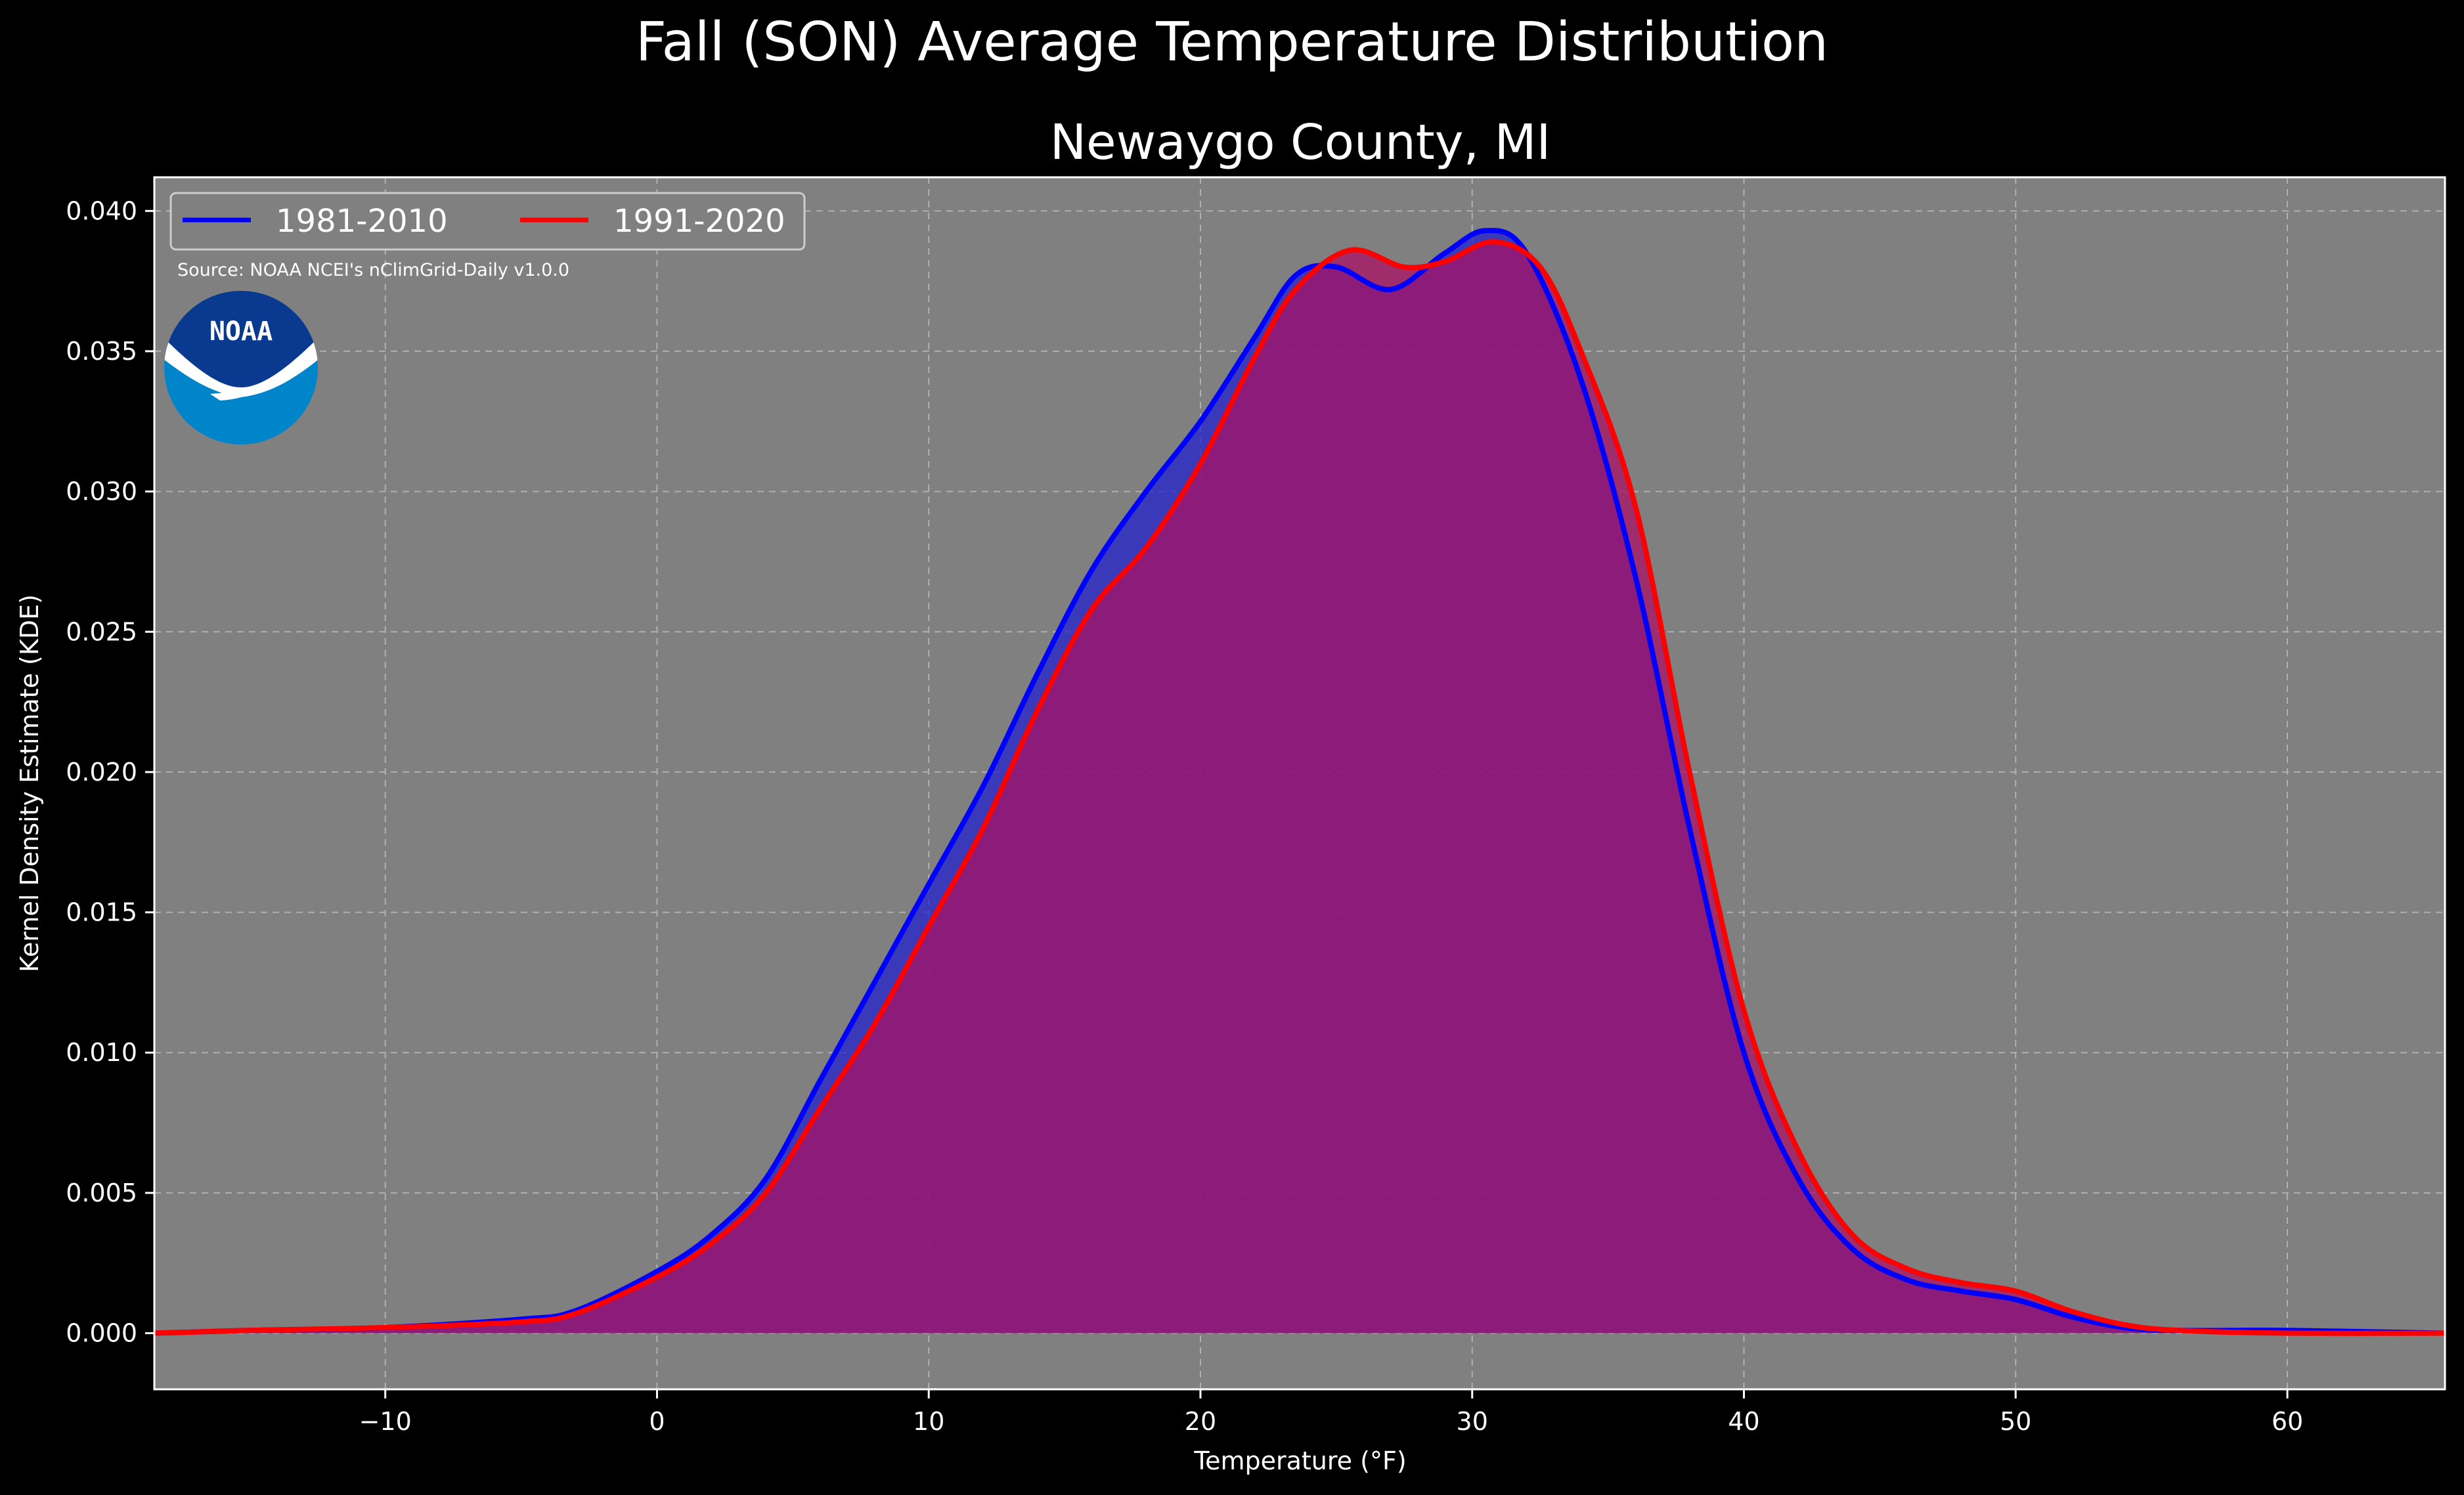 Image resolution: width=2464 pixels, height=1495 pixels. Describe the element at coordinates (101, 1333) in the screenshot. I see `y-tick-label: 0.000` at that location.